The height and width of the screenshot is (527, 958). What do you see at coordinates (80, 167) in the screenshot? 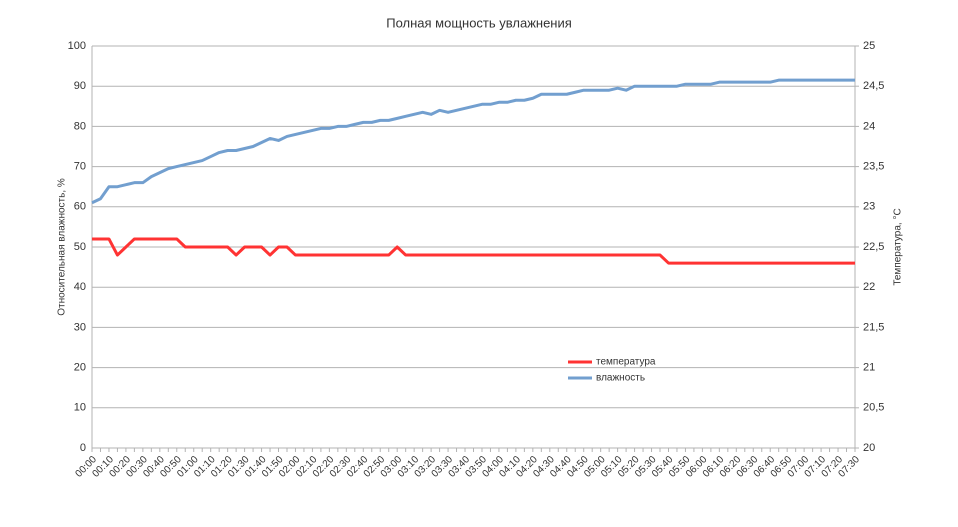
I see `y-tick-label: 70` at bounding box center [80, 167].